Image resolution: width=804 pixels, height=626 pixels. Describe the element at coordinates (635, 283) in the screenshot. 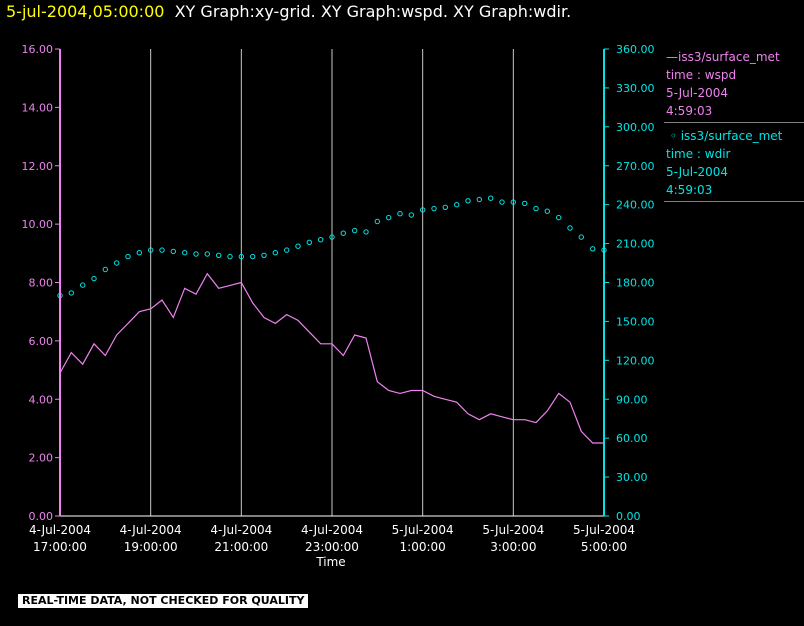

I see `right-tick-label: 180.00` at that location.